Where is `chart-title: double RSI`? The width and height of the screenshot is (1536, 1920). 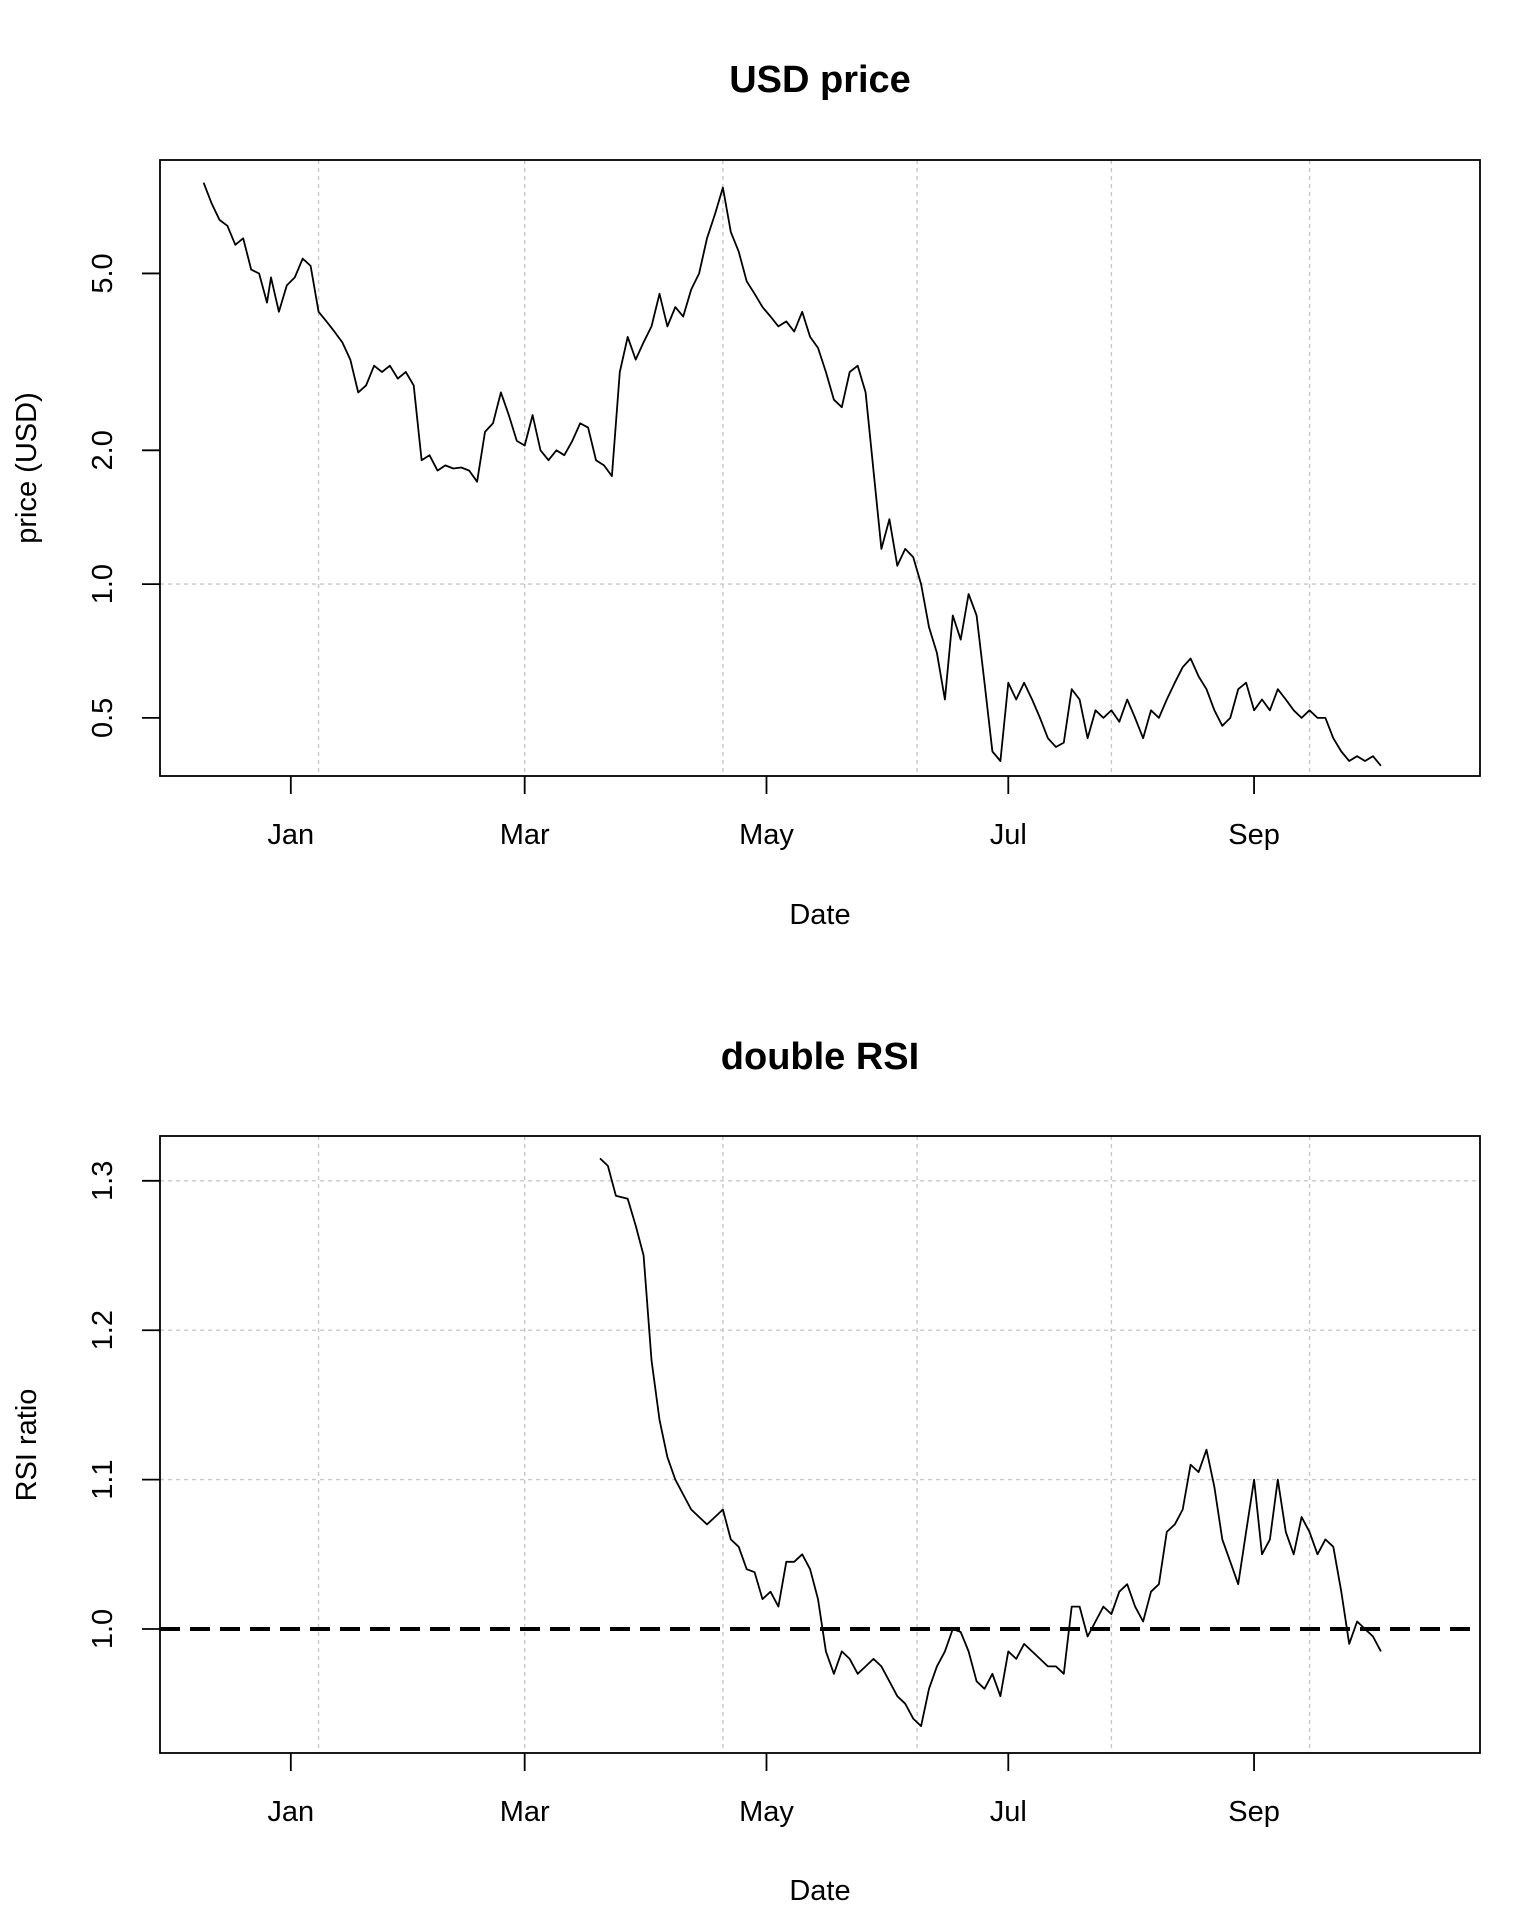
chart-title: double RSI is located at coordinates (820, 1057).